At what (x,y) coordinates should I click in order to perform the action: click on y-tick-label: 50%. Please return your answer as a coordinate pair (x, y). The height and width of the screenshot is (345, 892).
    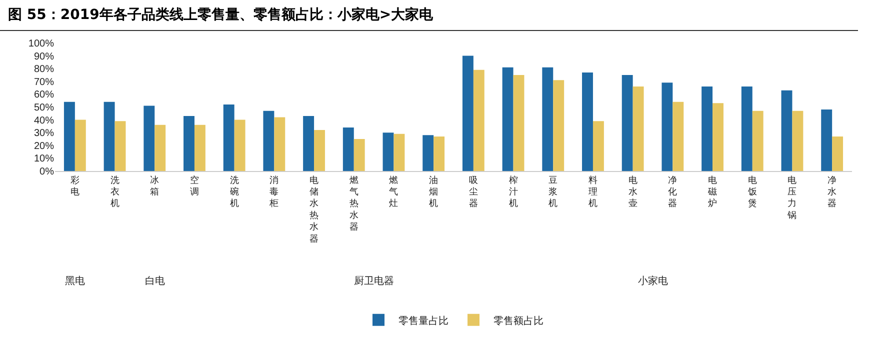
    Looking at the image, I should click on (44, 108).